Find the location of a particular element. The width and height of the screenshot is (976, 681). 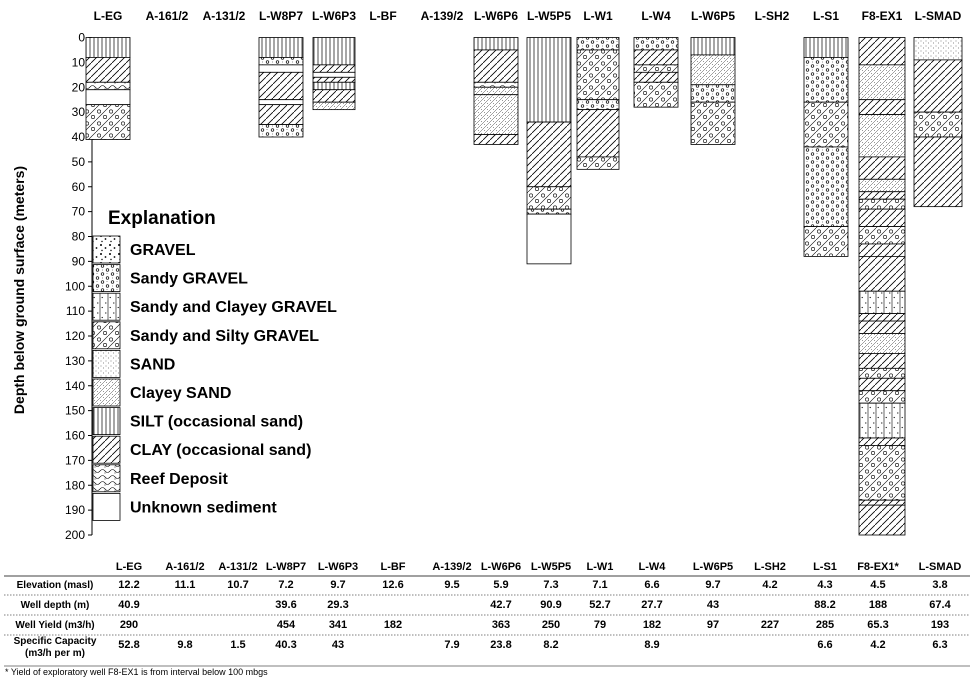

well-header-l-w8p7: L-W8P7 is located at coordinates (281, 16).